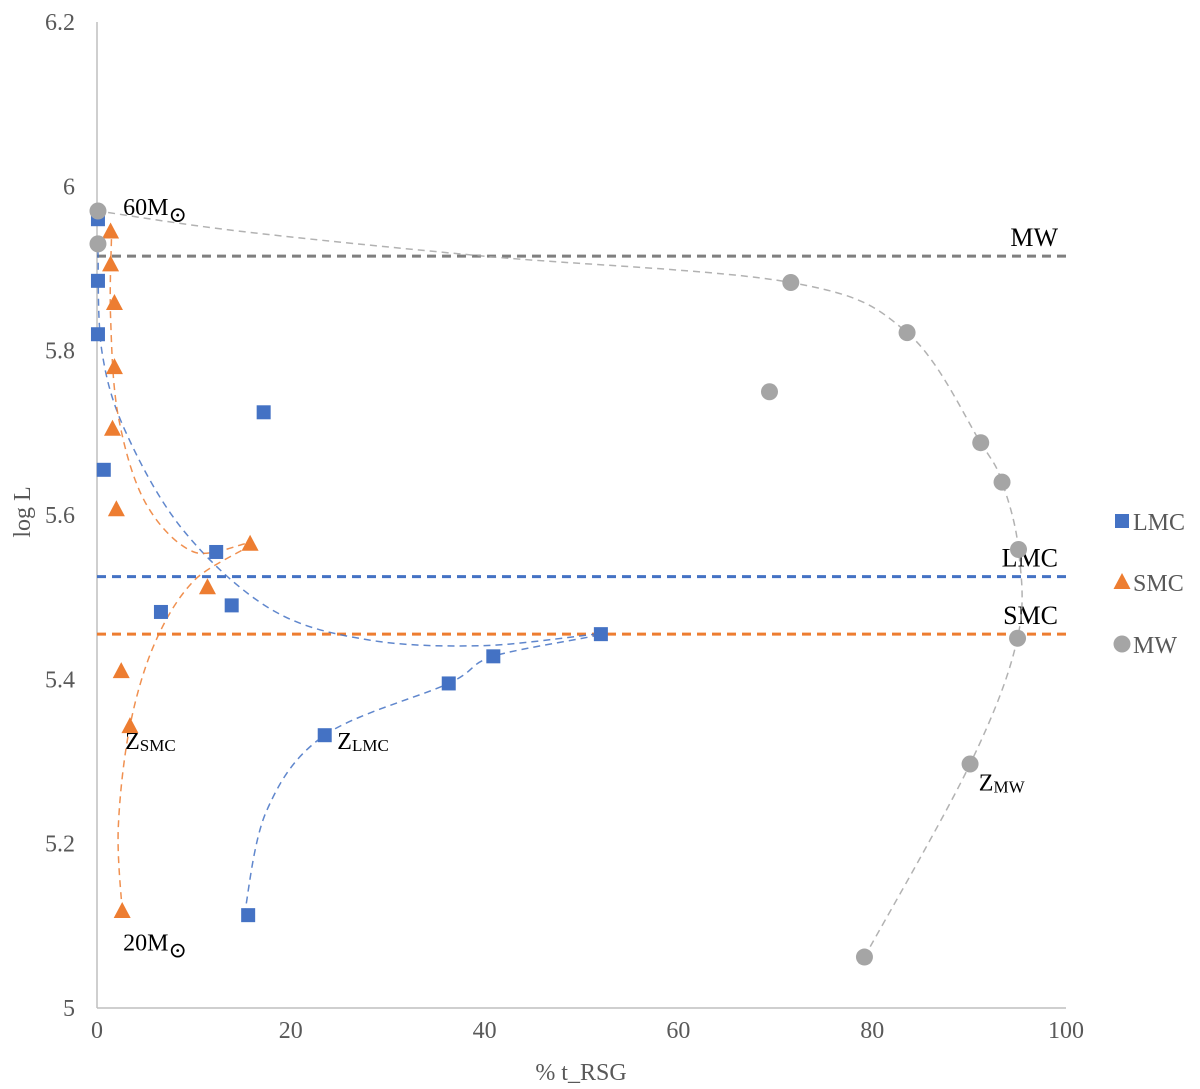 This screenshot has height=1089, width=1200. I want to click on legend-label: SMC, so click(1158, 584).